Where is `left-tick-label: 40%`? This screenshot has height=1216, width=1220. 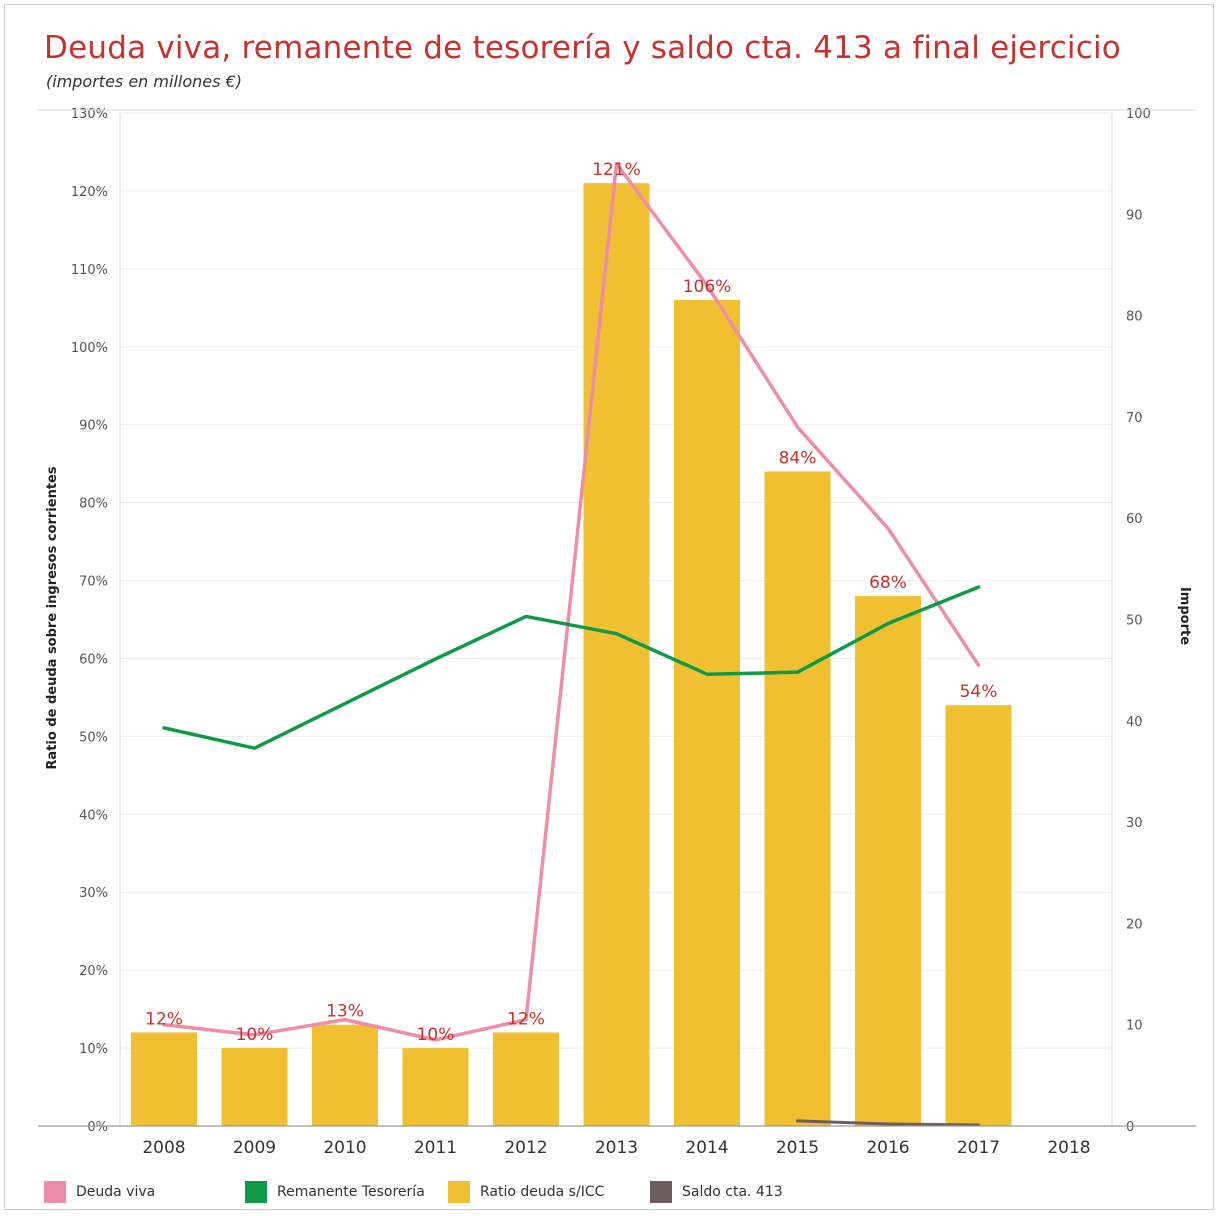
left-tick-label: 40% is located at coordinates (93, 815).